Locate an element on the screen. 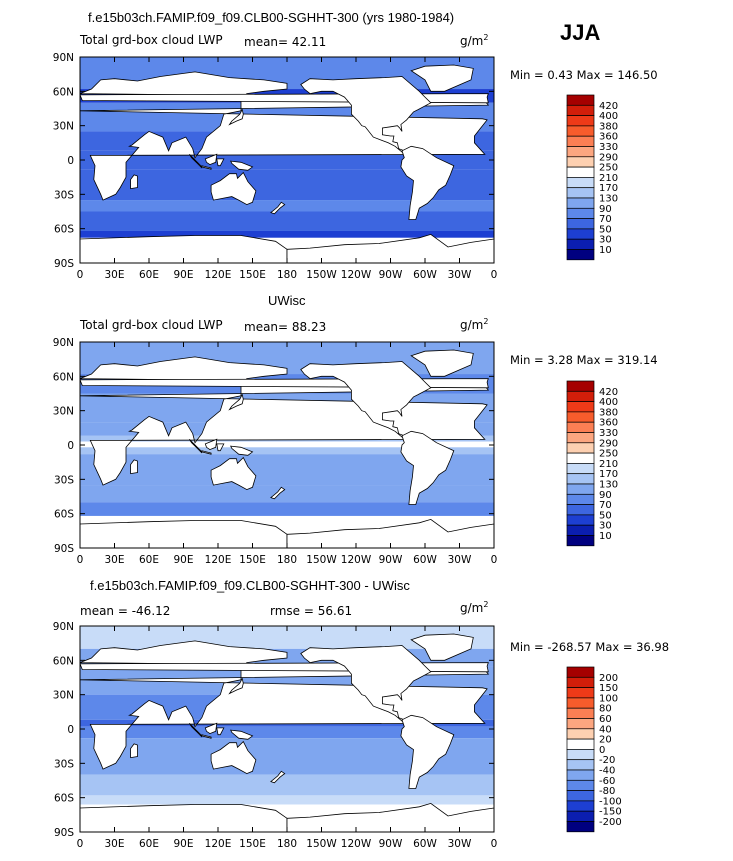 This screenshot has height=861, width=733. colorbar-level-label: -200 is located at coordinates (610, 822).